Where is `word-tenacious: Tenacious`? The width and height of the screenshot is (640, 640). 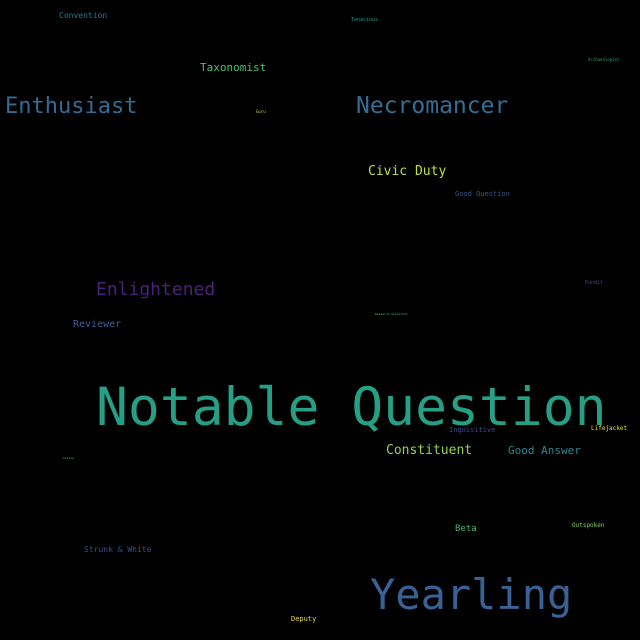
word-tenacious: Tenacious is located at coordinates (365, 20).